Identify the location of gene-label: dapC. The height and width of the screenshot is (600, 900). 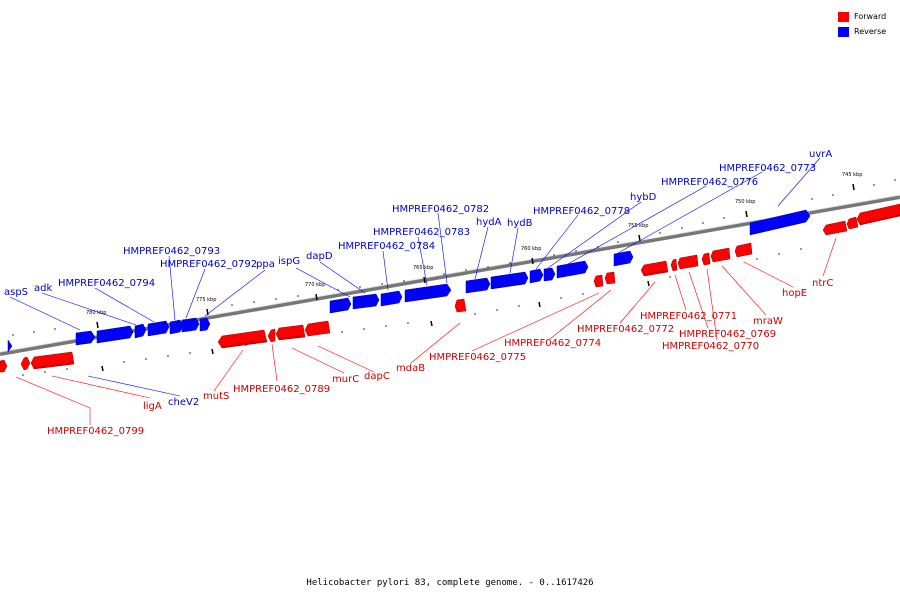
(377, 376).